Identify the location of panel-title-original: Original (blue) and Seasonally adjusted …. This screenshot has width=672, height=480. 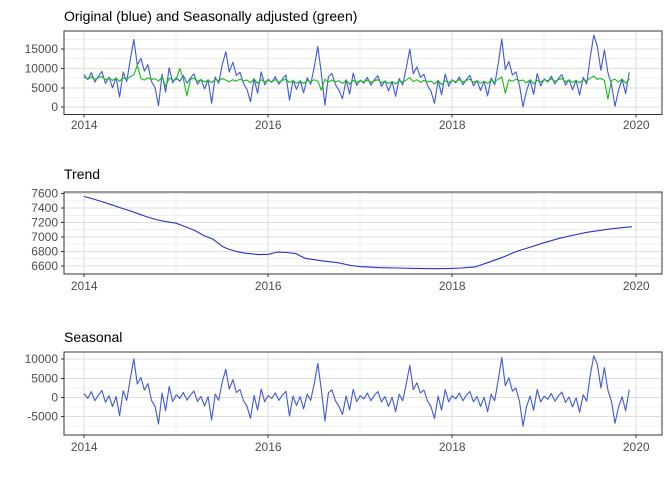
(211, 16).